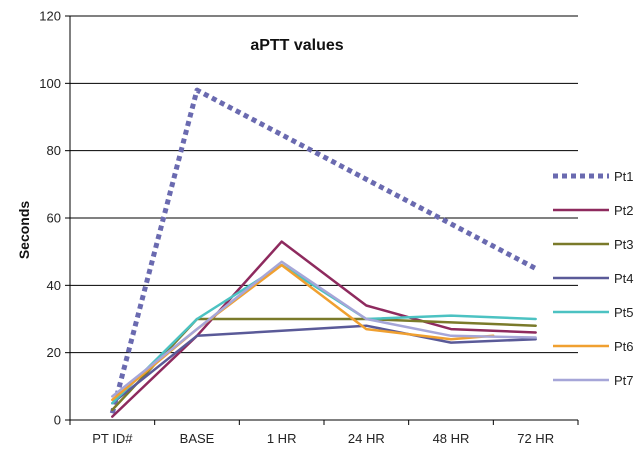  What do you see at coordinates (112, 438) in the screenshot?
I see `x-tick-label: PT ID#` at bounding box center [112, 438].